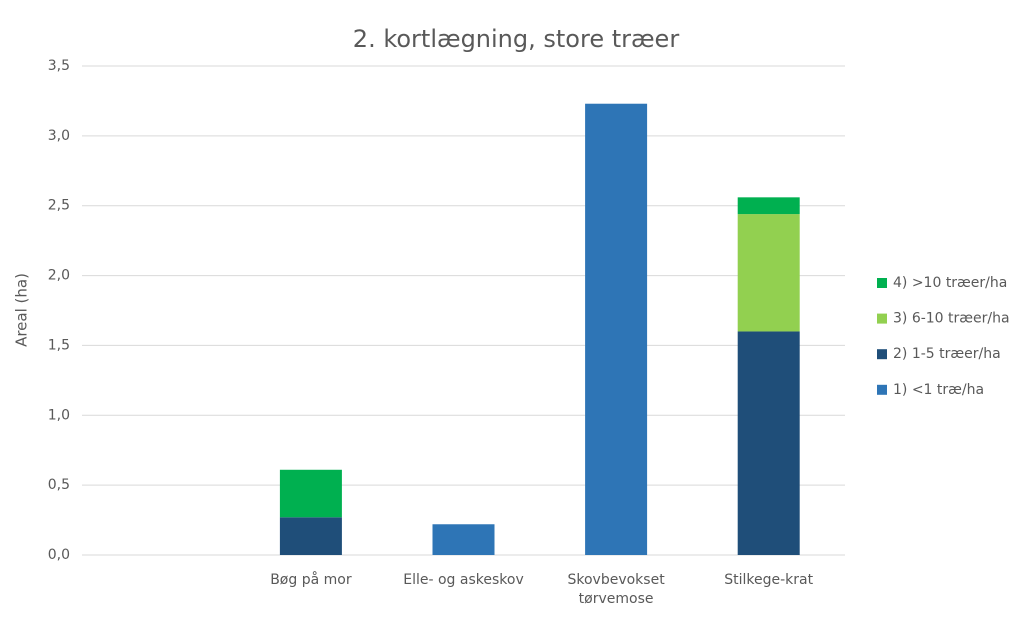 The width and height of the screenshot is (1031, 617). Describe the element at coordinates (59, 276) in the screenshot. I see `y-tick-label: 2,0` at that location.